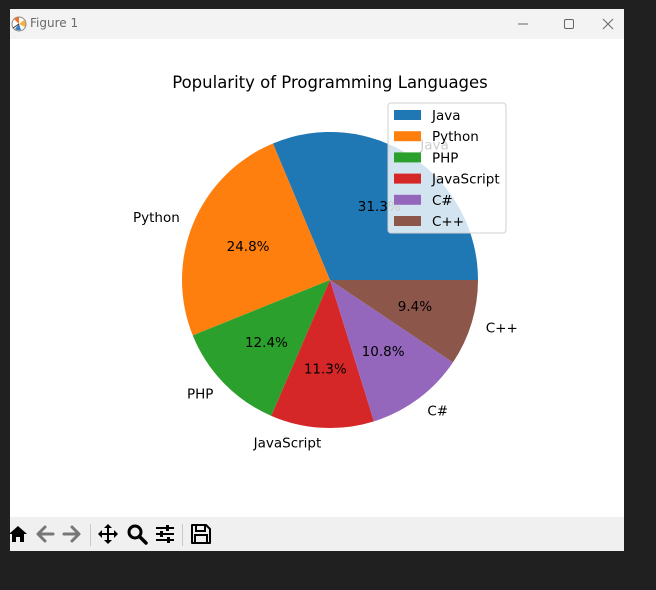  What do you see at coordinates (465, 180) in the screenshot?
I see `legend-entry-javascript: JavaScript` at bounding box center [465, 180].